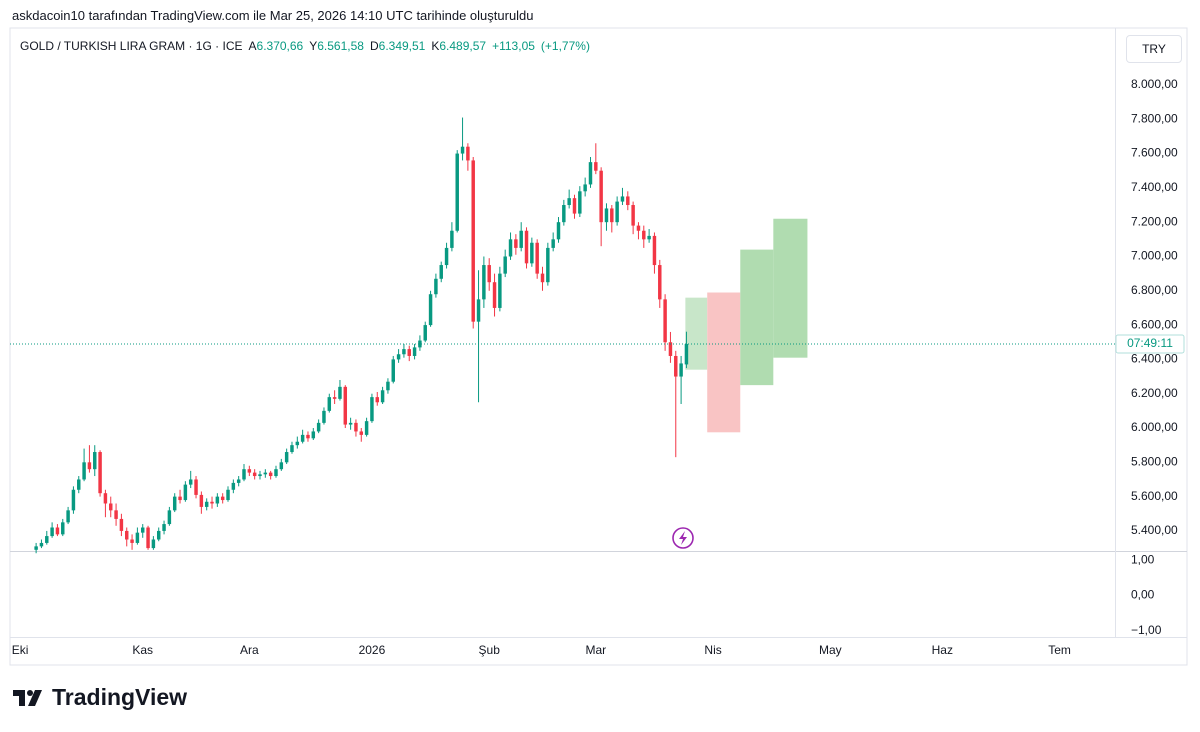  Describe the element at coordinates (372, 650) in the screenshot. I see `x-tick-label: 2026` at that location.